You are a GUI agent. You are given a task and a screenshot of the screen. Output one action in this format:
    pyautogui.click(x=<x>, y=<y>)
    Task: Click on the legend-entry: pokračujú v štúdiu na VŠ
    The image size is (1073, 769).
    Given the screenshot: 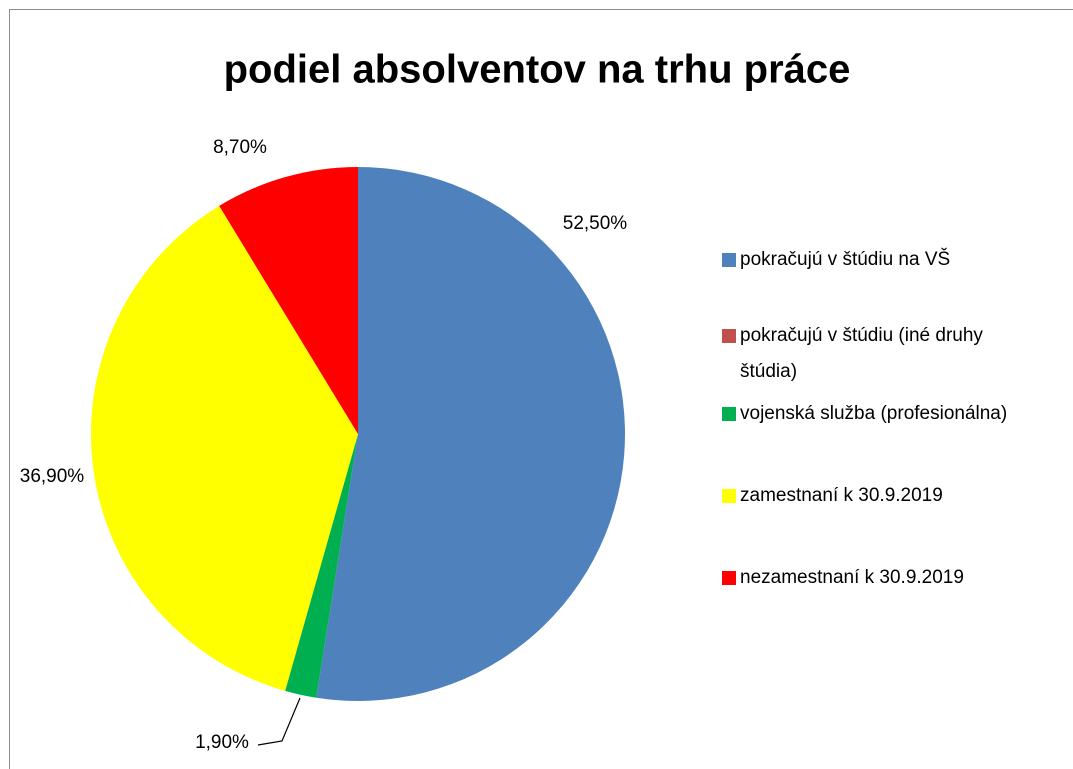 What is the action you would take?
    pyautogui.click(x=880, y=260)
    